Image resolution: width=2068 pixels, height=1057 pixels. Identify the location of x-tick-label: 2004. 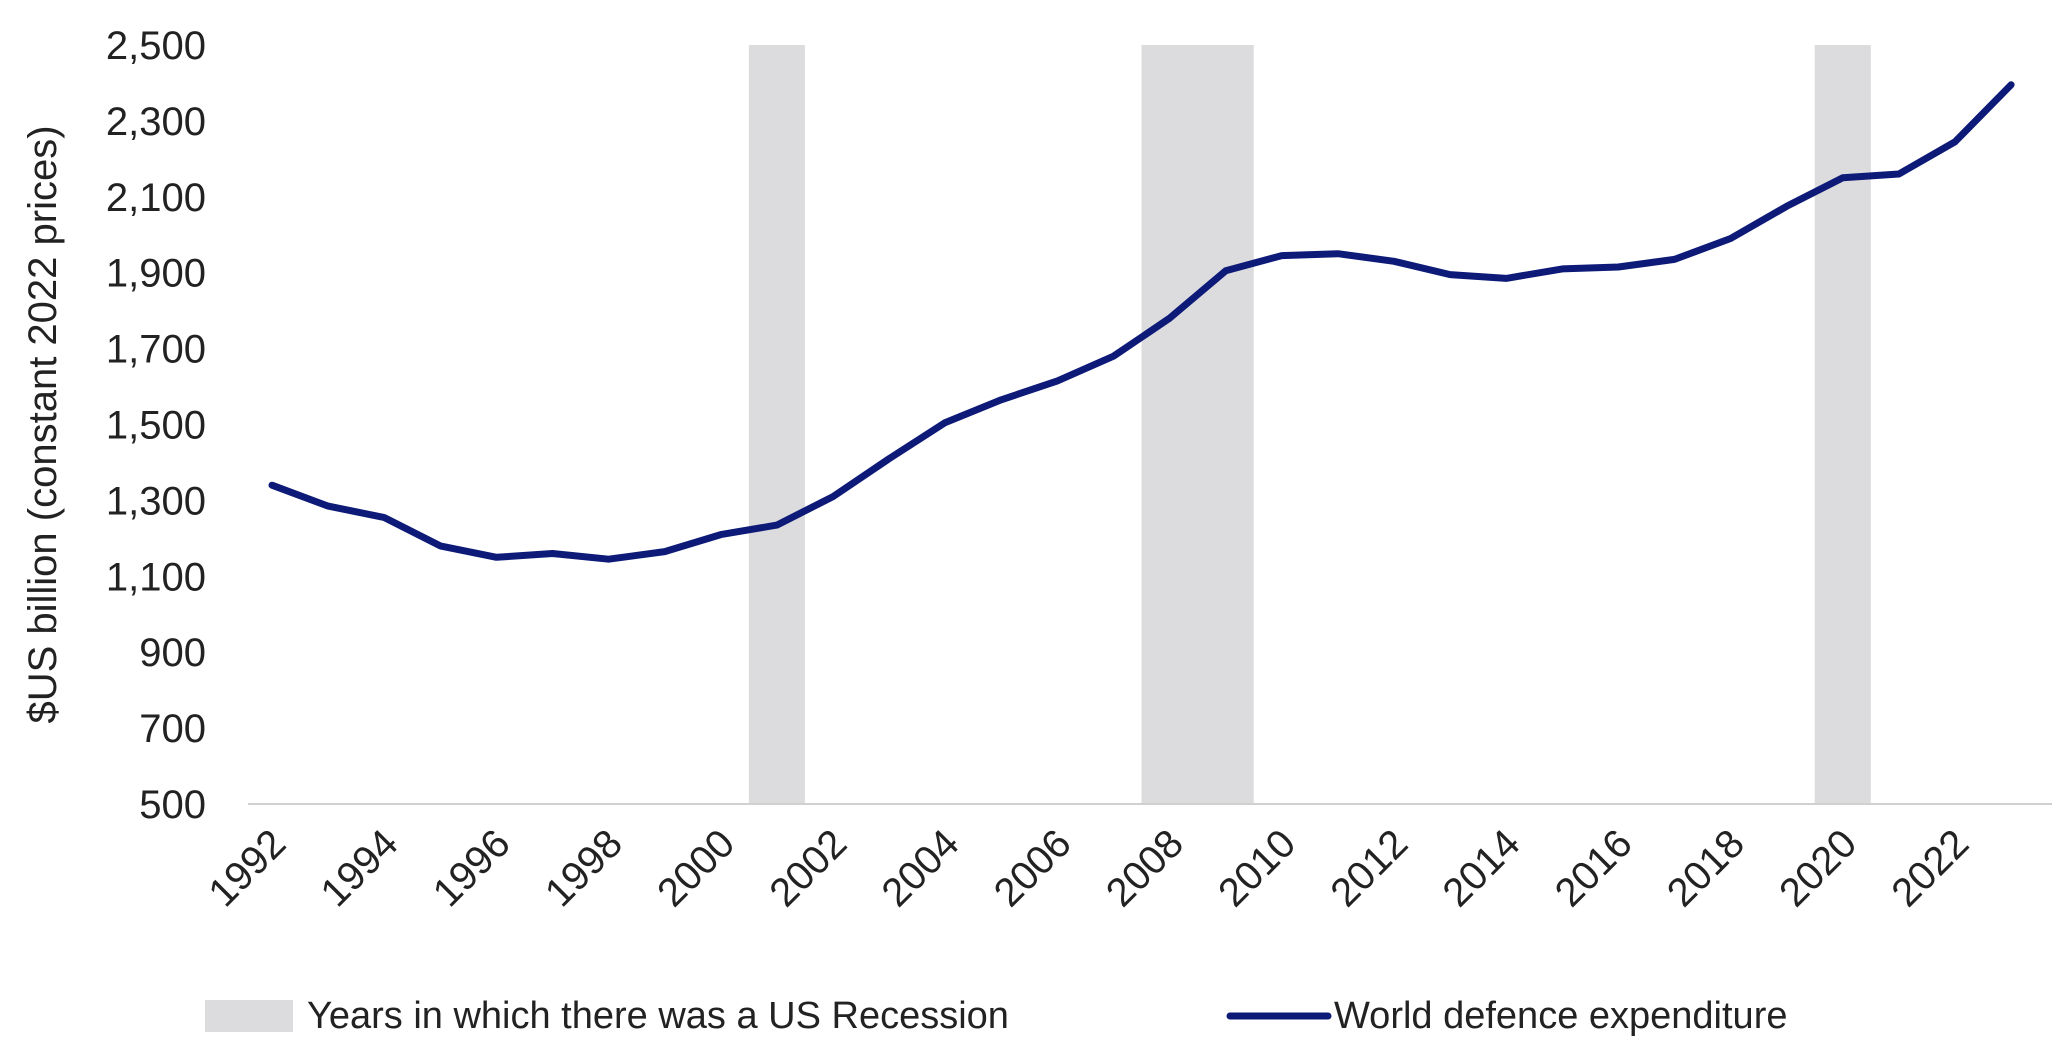
(921, 868).